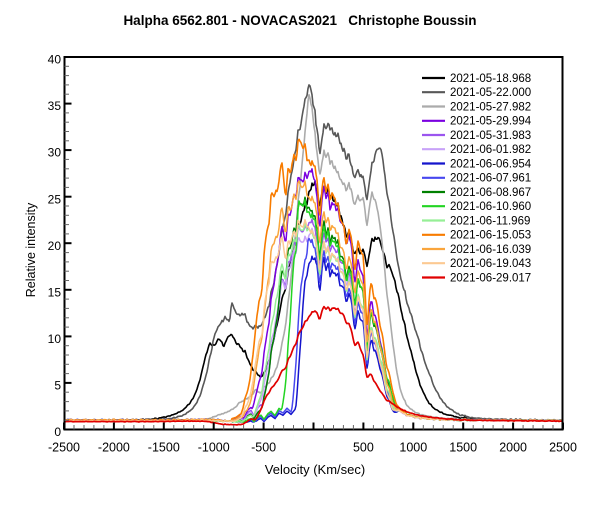  I want to click on svg-text: 2021-05-29.994, so click(491, 122).